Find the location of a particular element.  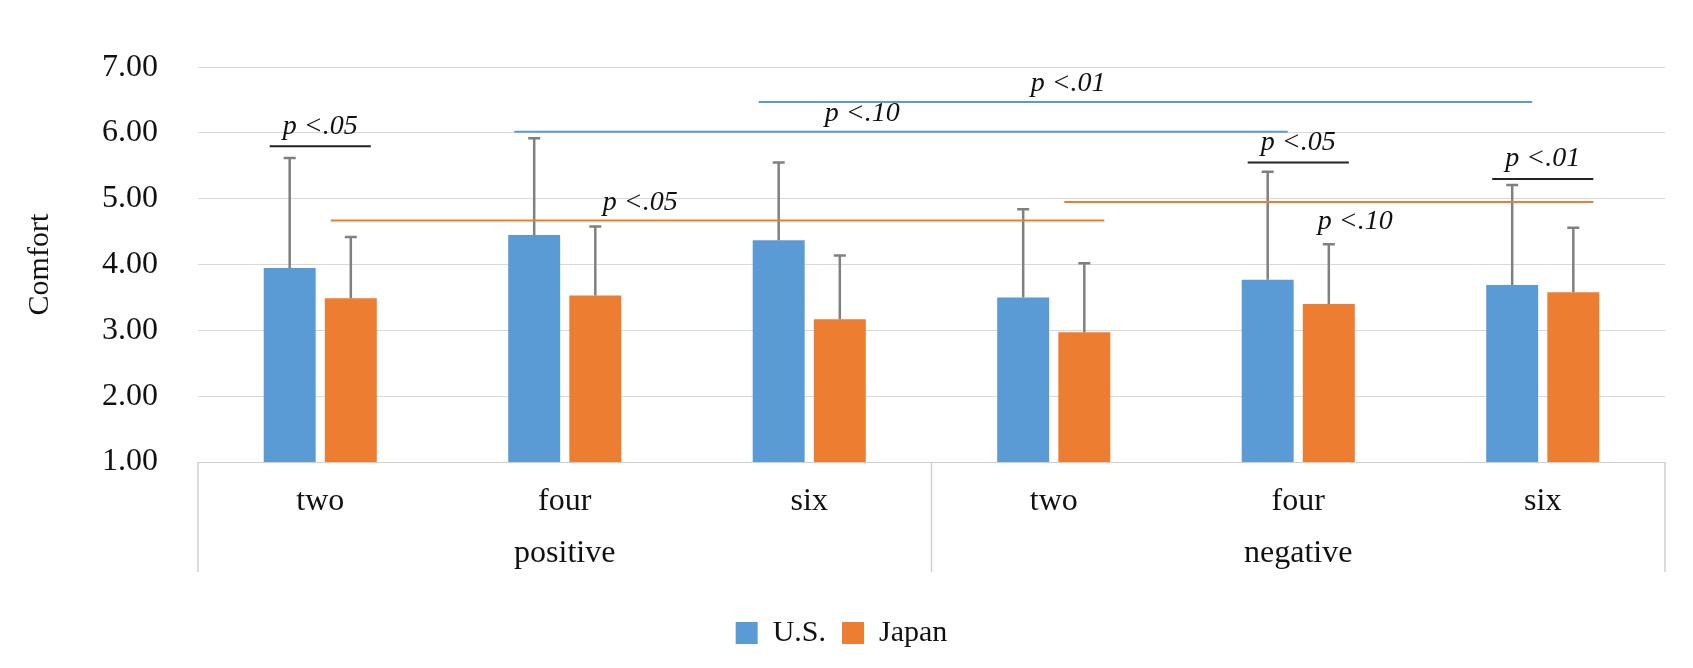

text: negative is located at coordinates (1298, 551).